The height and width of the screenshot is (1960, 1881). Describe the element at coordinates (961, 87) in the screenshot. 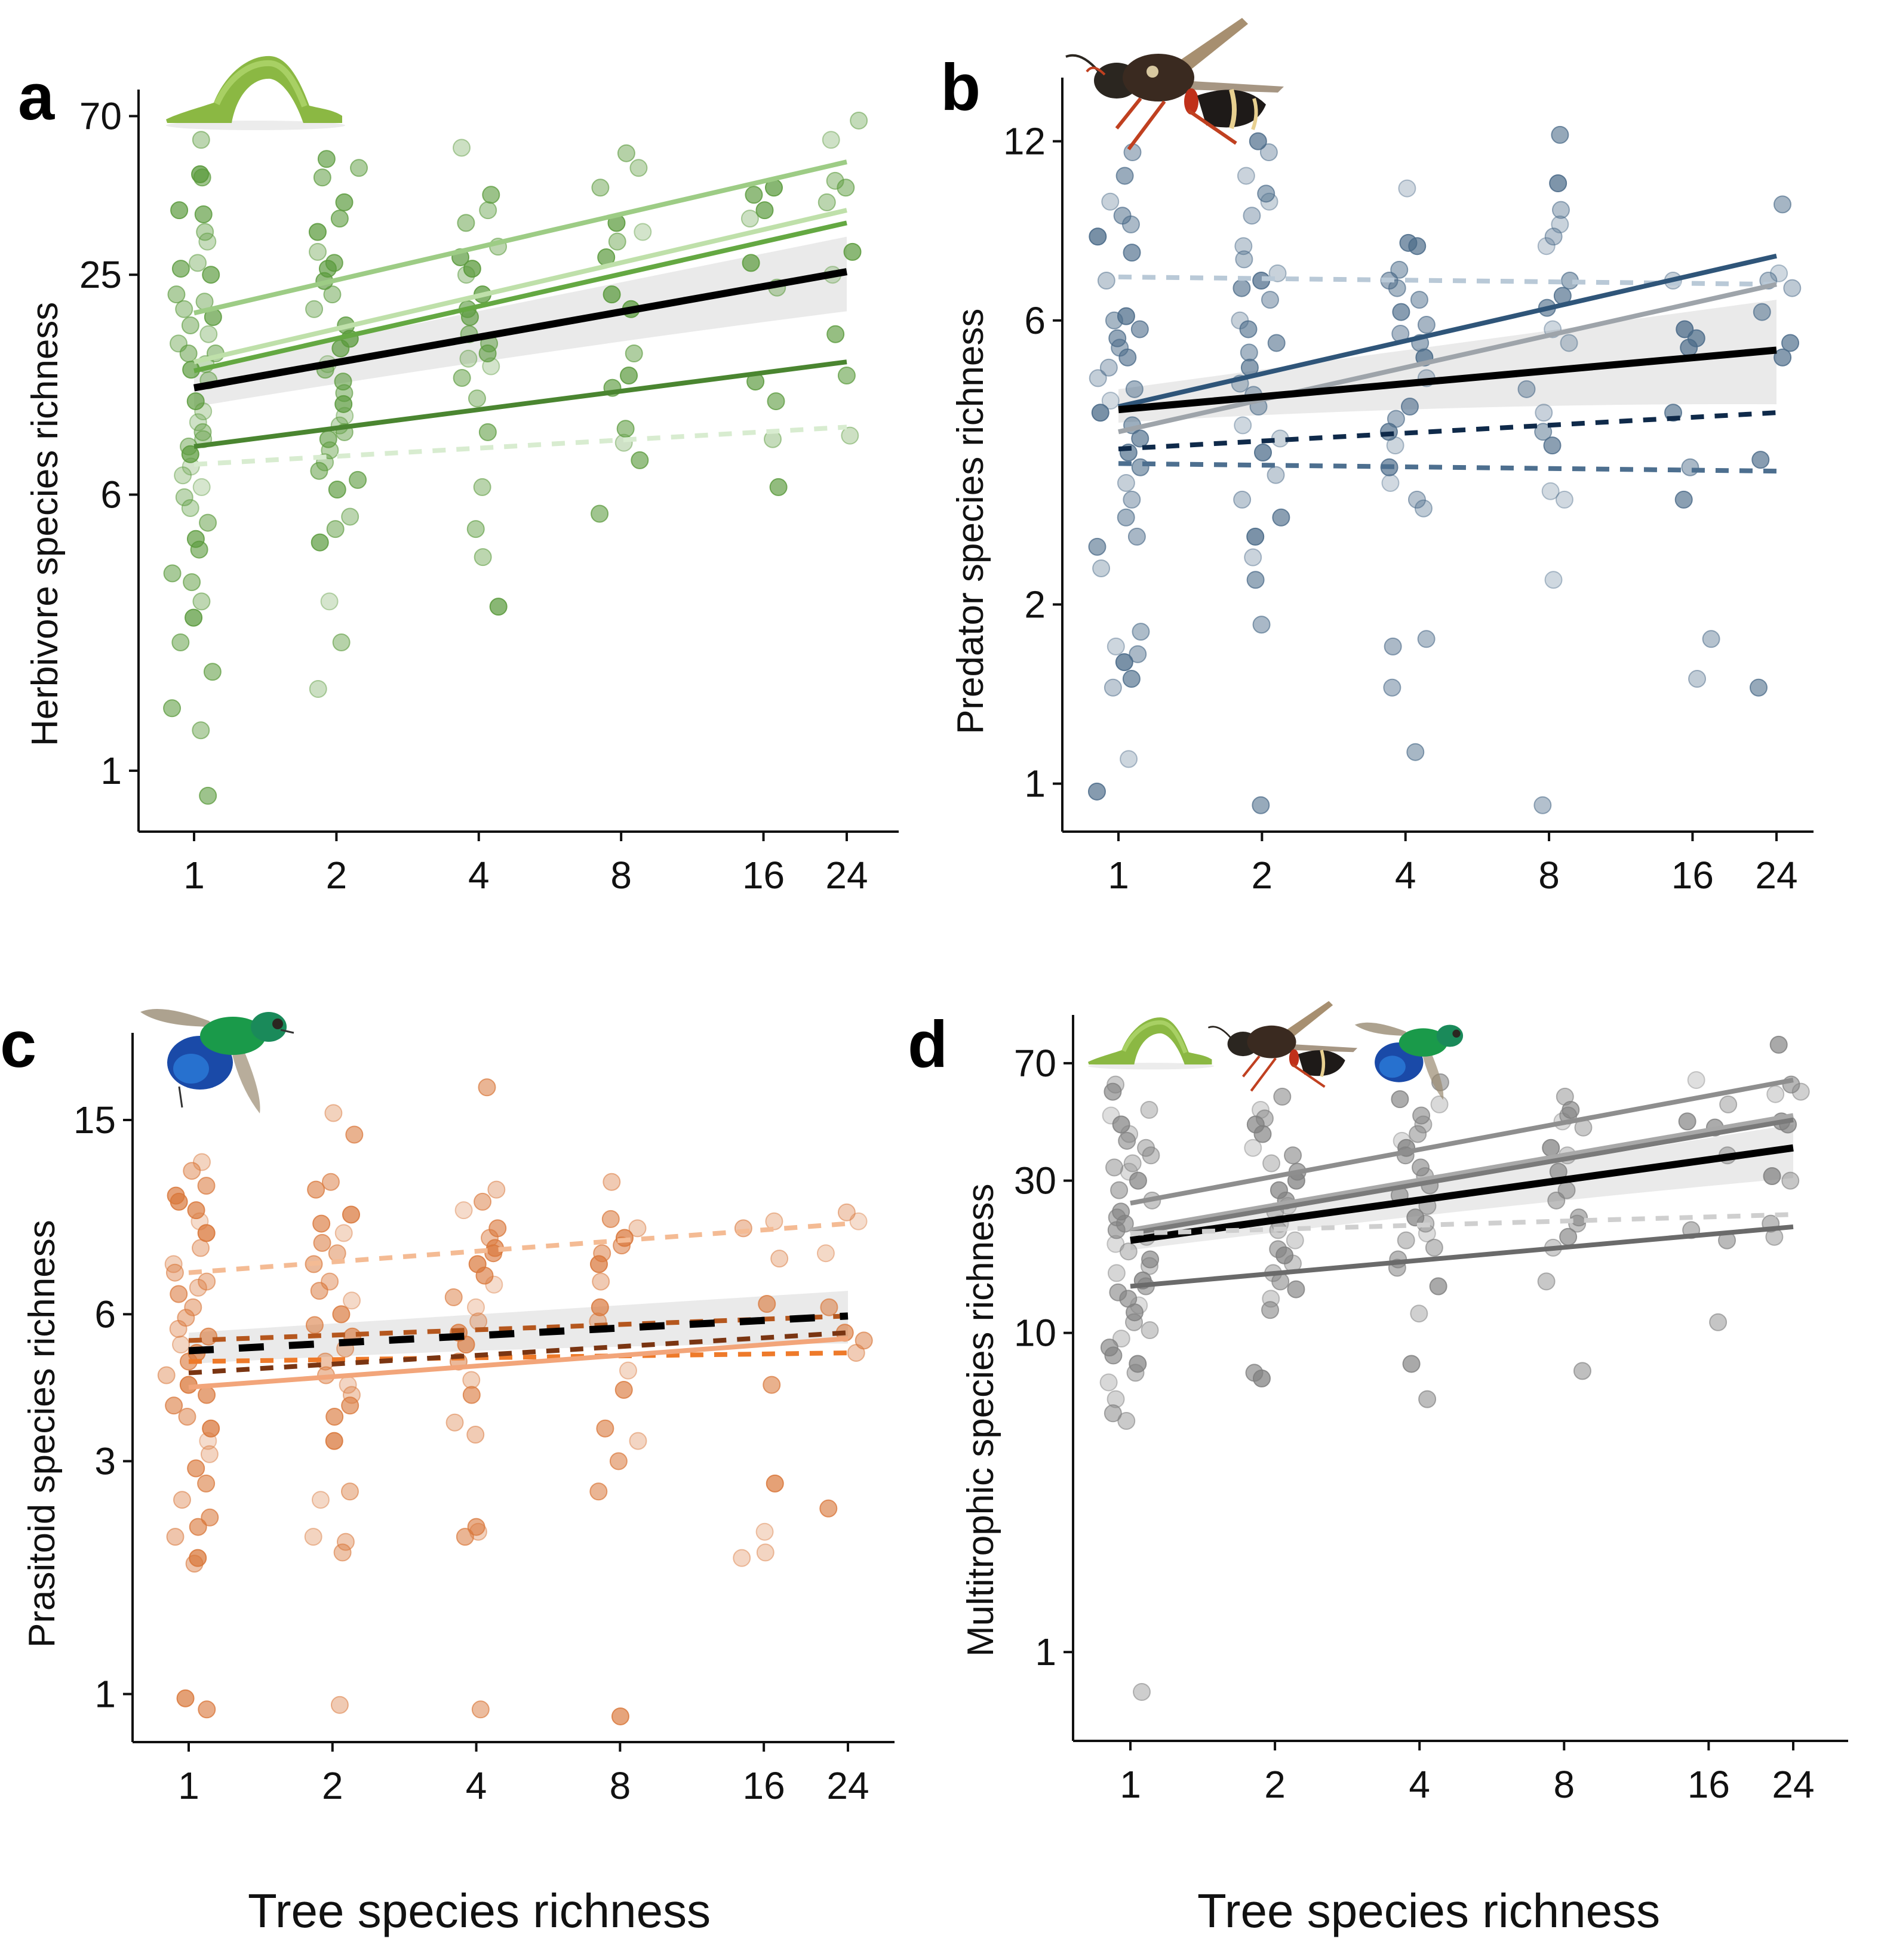

I see `panel-letter: b` at that location.